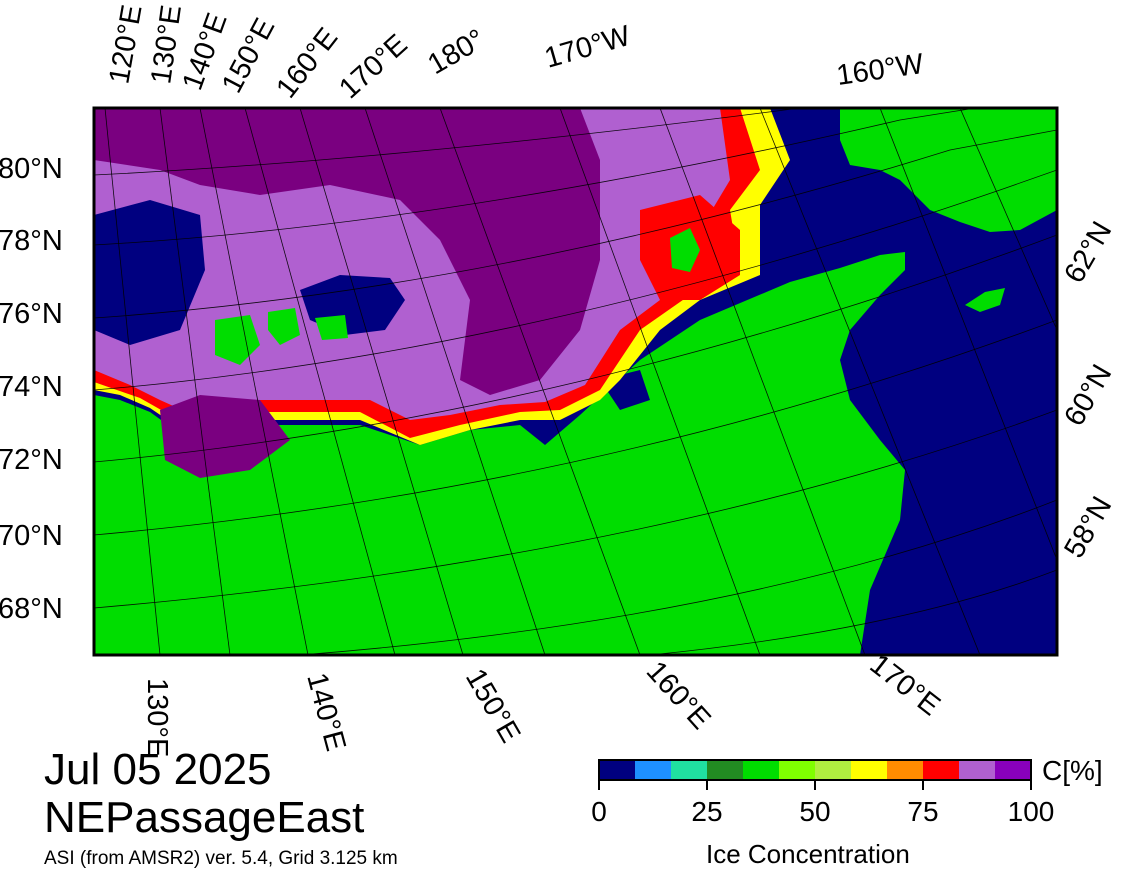  Describe the element at coordinates (599, 811) in the screenshot. I see `colorbar-tick-label: 0` at that location.